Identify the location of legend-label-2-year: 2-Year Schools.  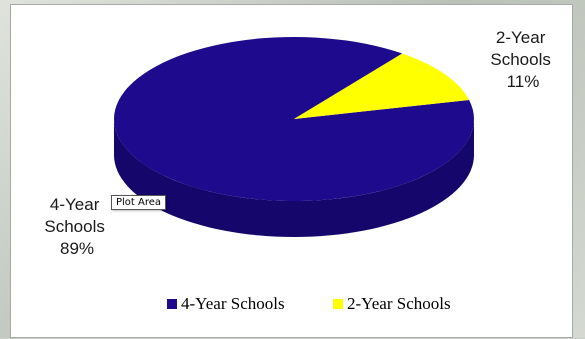
(399, 303).